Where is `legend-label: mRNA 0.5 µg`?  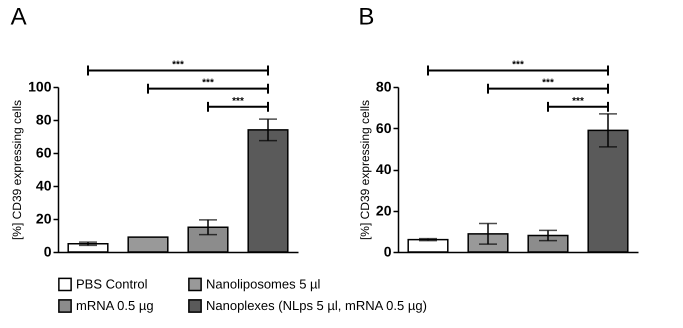 legend-label: mRNA 0.5 µg is located at coordinates (115, 305).